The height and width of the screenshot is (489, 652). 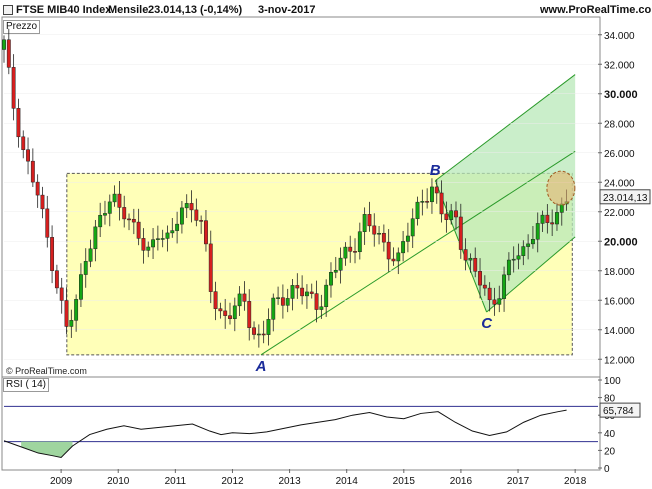 I want to click on price-tick-label: 16.000, so click(x=619, y=301).